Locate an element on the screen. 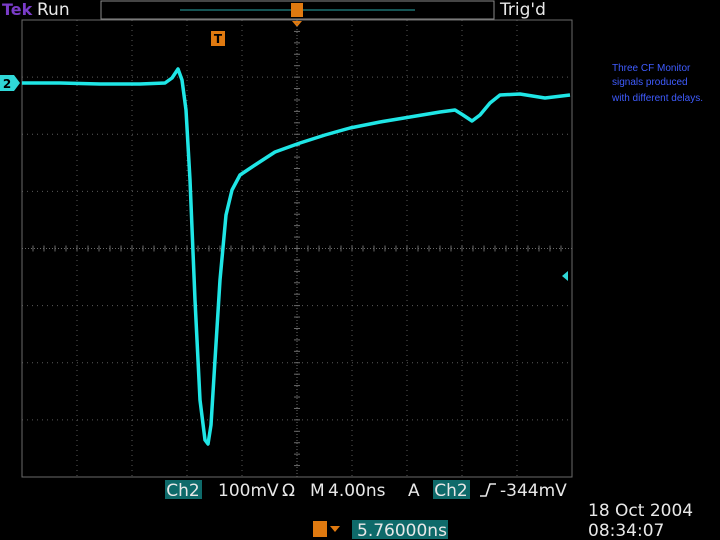 This screenshot has height=540, width=720. record-frame is located at coordinates (297, 10).